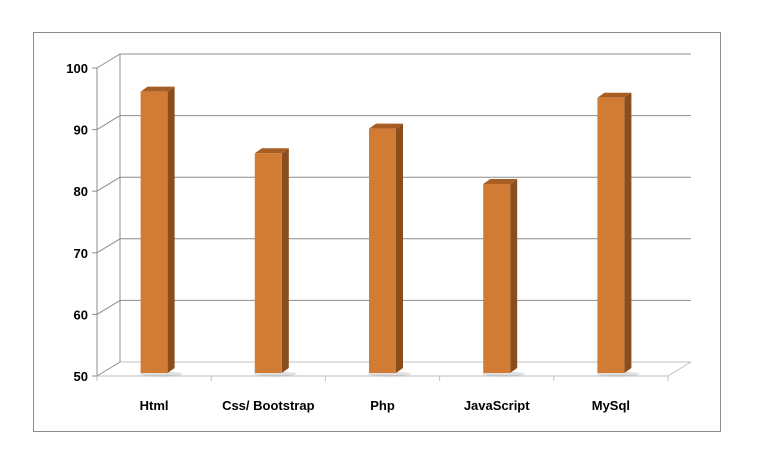 This screenshot has height=474, width=772. I want to click on x-category-label: Php, so click(382, 405).